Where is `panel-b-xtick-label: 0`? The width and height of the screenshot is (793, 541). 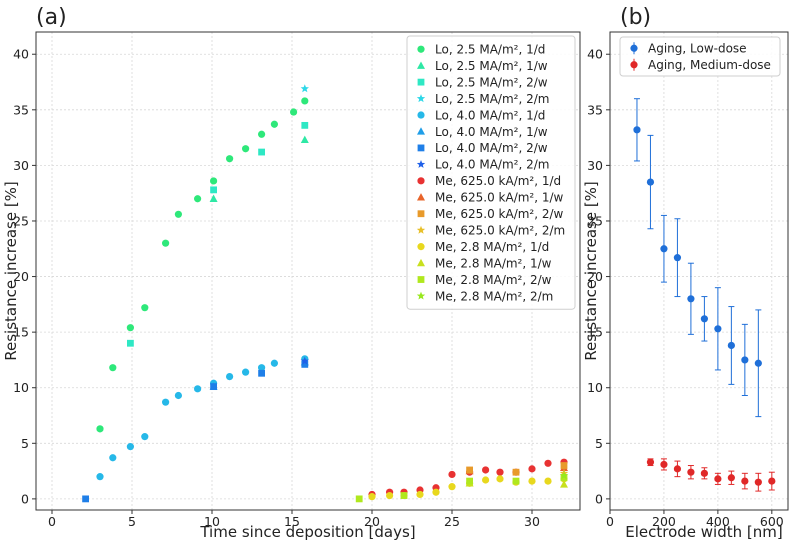
panel-b-xtick-label: 0 is located at coordinates (610, 521).